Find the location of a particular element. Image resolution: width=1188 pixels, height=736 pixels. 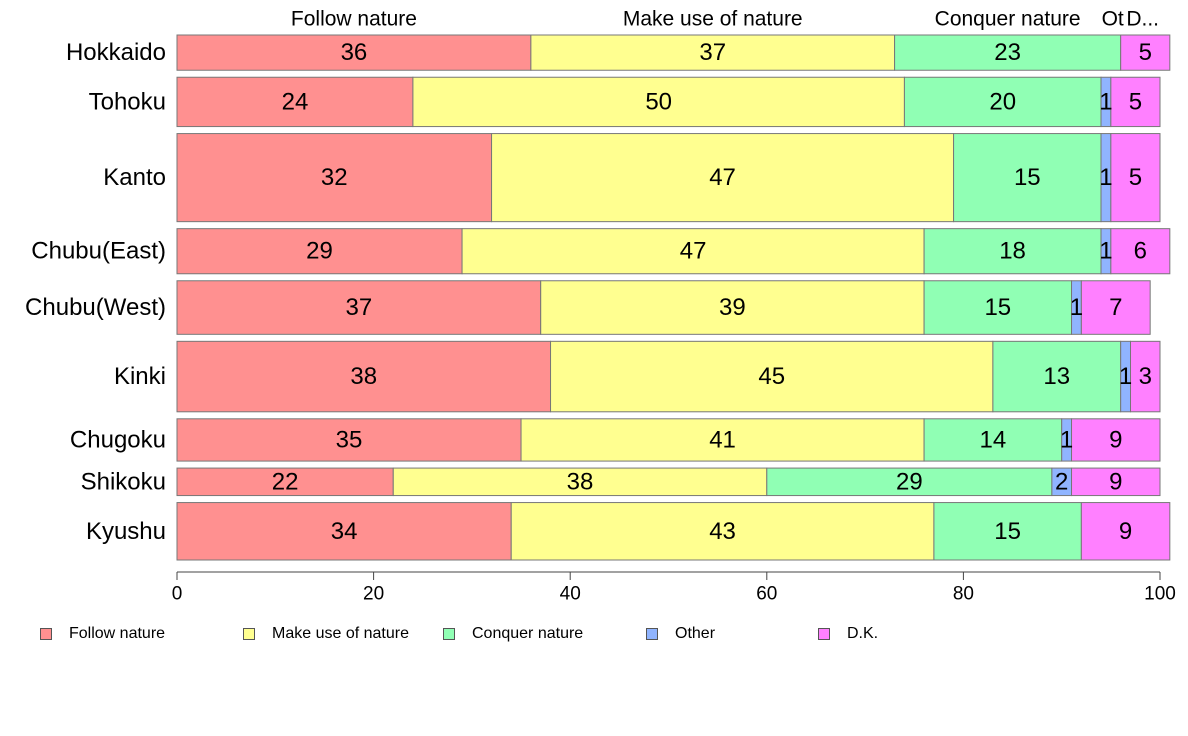

category-label: Hokkaido is located at coordinates (116, 52).